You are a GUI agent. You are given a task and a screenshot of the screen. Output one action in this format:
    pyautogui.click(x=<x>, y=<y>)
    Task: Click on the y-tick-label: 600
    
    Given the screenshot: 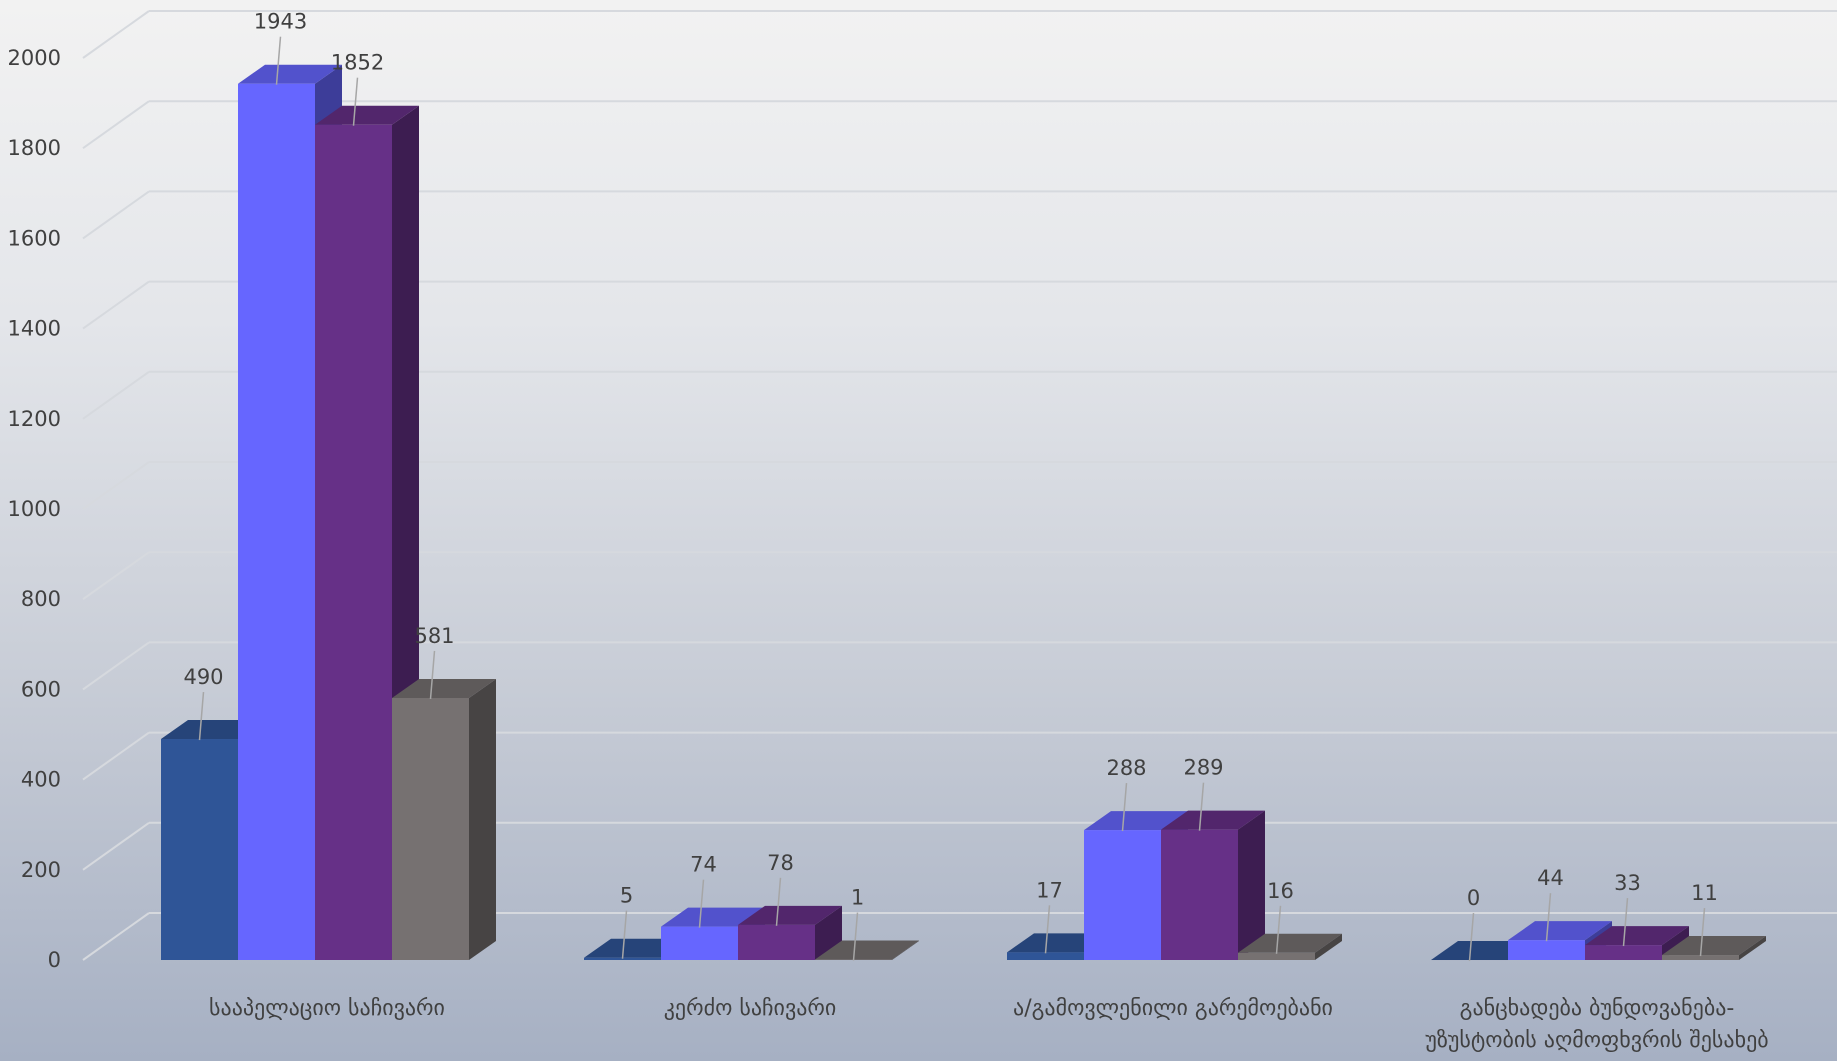 What is the action you would take?
    pyautogui.click(x=41, y=689)
    